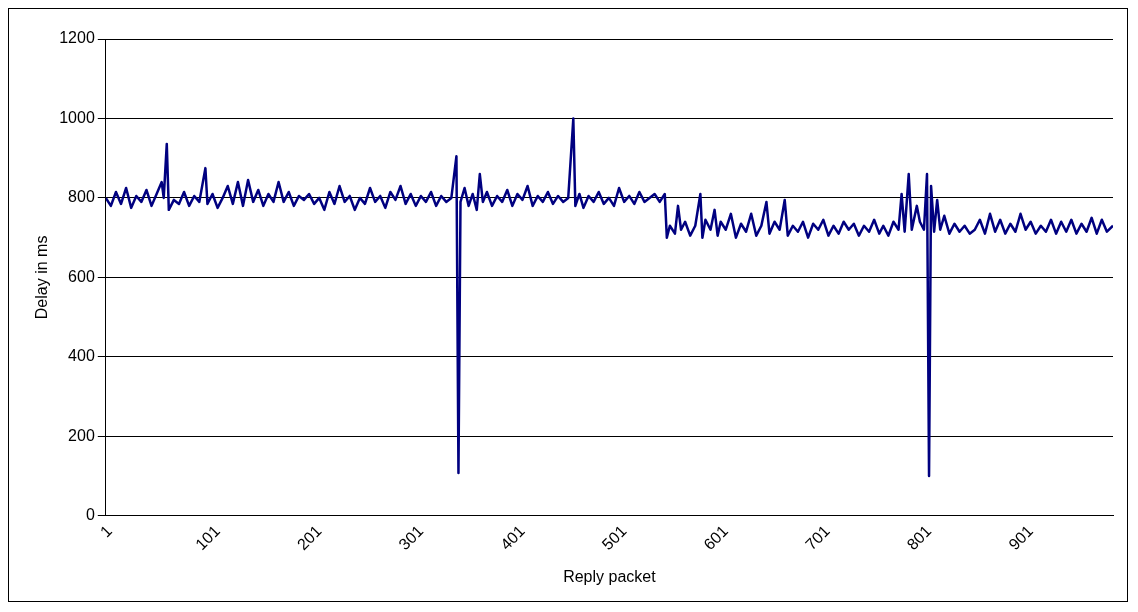 The image size is (1138, 612). Describe the element at coordinates (90, 515) in the screenshot. I see `y-tick-label: 0` at that location.